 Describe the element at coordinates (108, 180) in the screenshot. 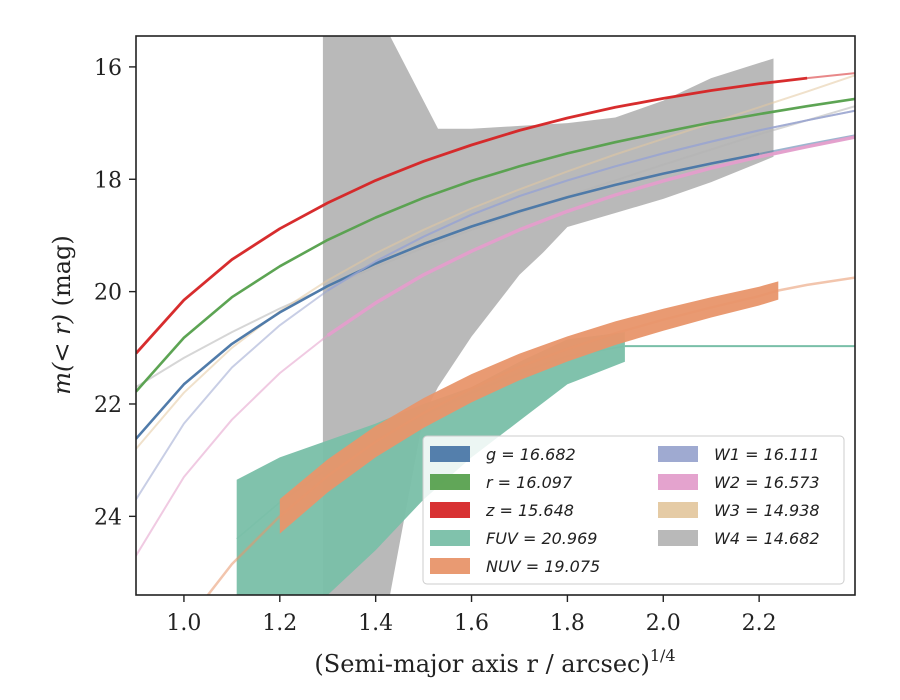

I see `y-tick-label: 18` at that location.